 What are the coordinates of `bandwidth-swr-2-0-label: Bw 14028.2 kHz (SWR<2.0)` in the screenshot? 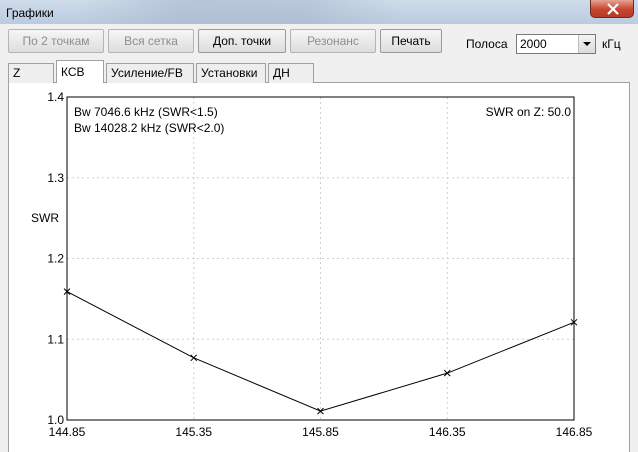 It's located at (149, 128).